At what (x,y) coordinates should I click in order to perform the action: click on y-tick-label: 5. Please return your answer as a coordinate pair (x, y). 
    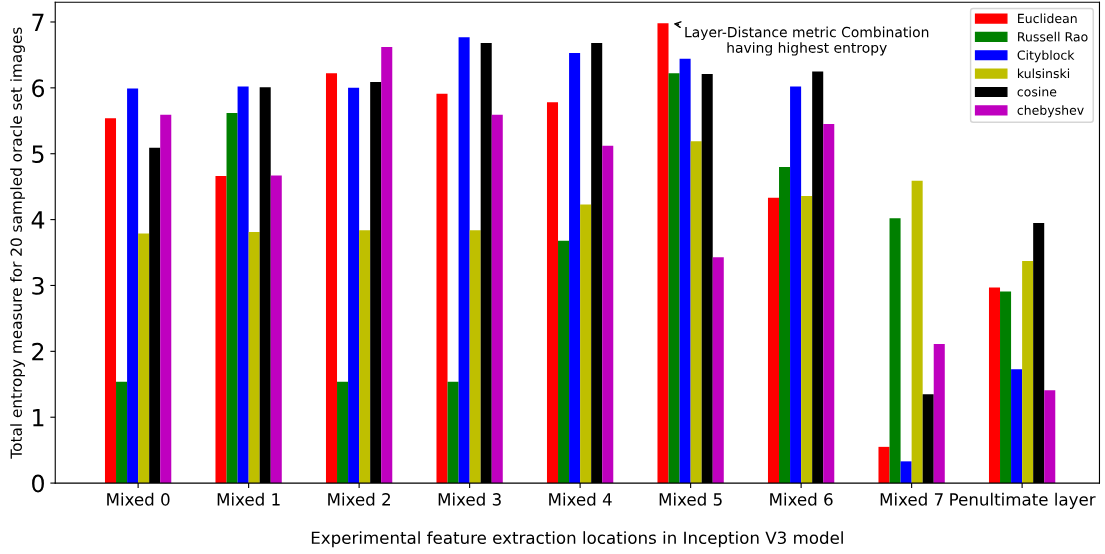
    Looking at the image, I should click on (38, 154).